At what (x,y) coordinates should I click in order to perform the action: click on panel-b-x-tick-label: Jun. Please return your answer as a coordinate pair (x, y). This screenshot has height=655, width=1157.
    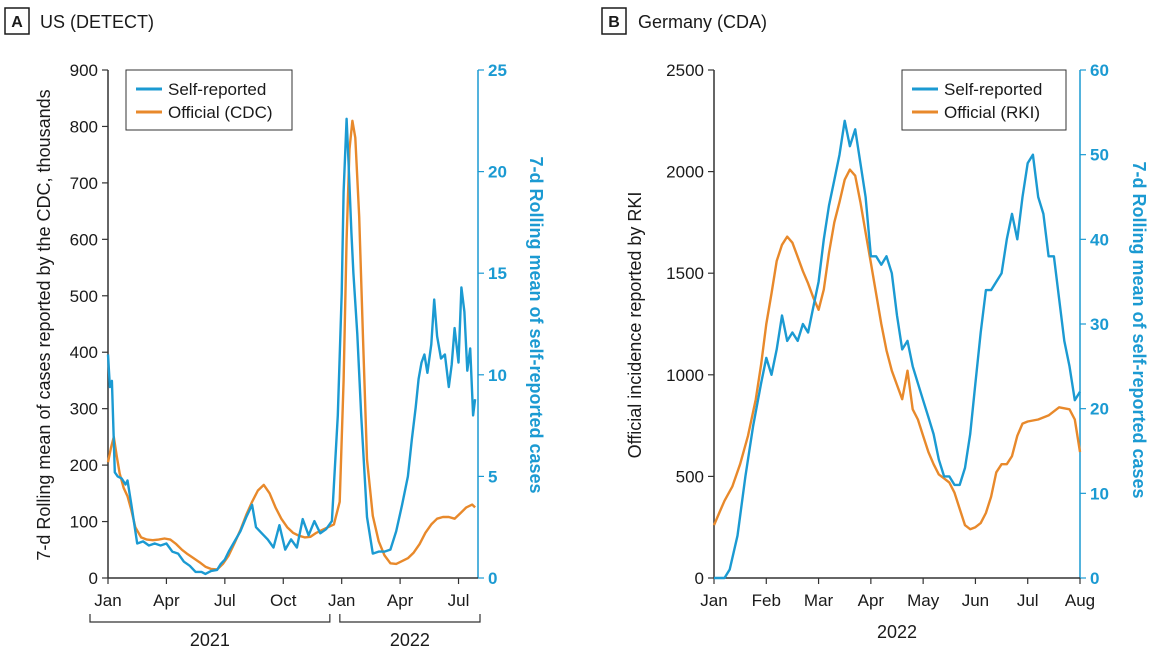
    Looking at the image, I should click on (975, 600).